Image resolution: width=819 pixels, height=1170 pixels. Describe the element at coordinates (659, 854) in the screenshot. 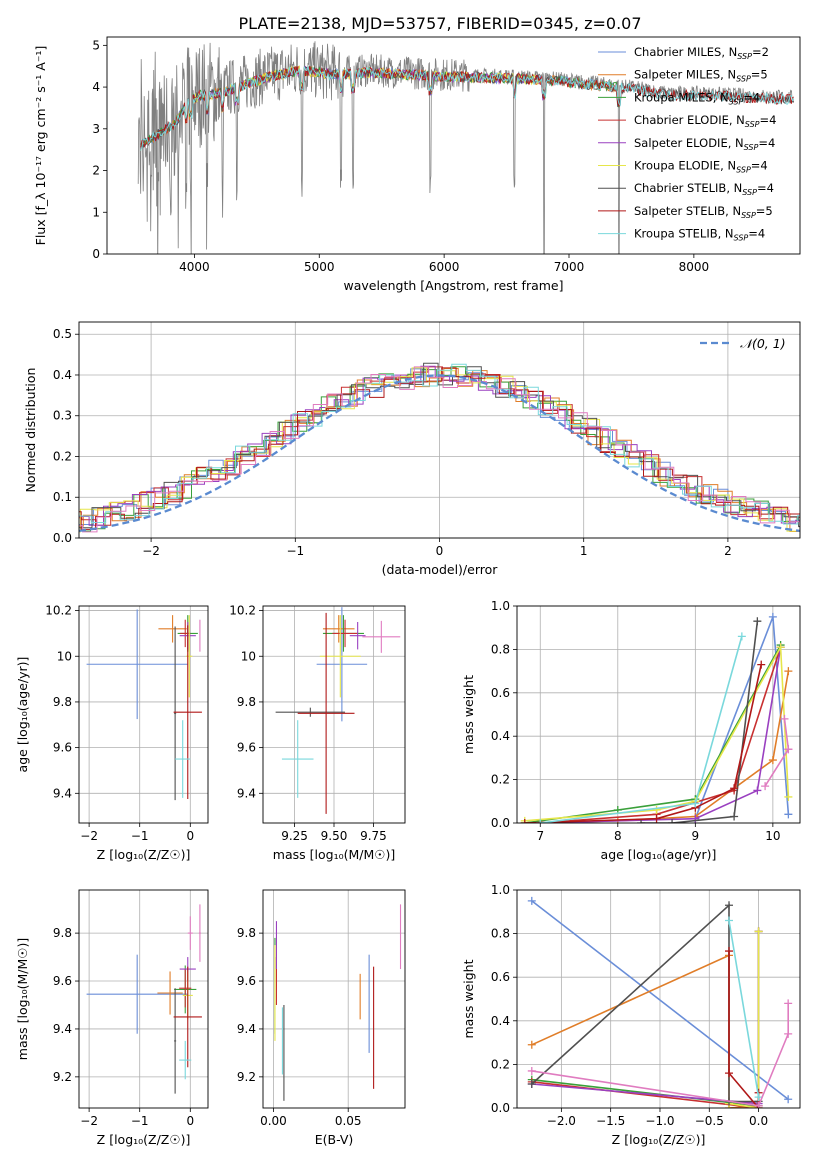

I see `x-axis-label: age [log₁₀(age/yr)]` at that location.